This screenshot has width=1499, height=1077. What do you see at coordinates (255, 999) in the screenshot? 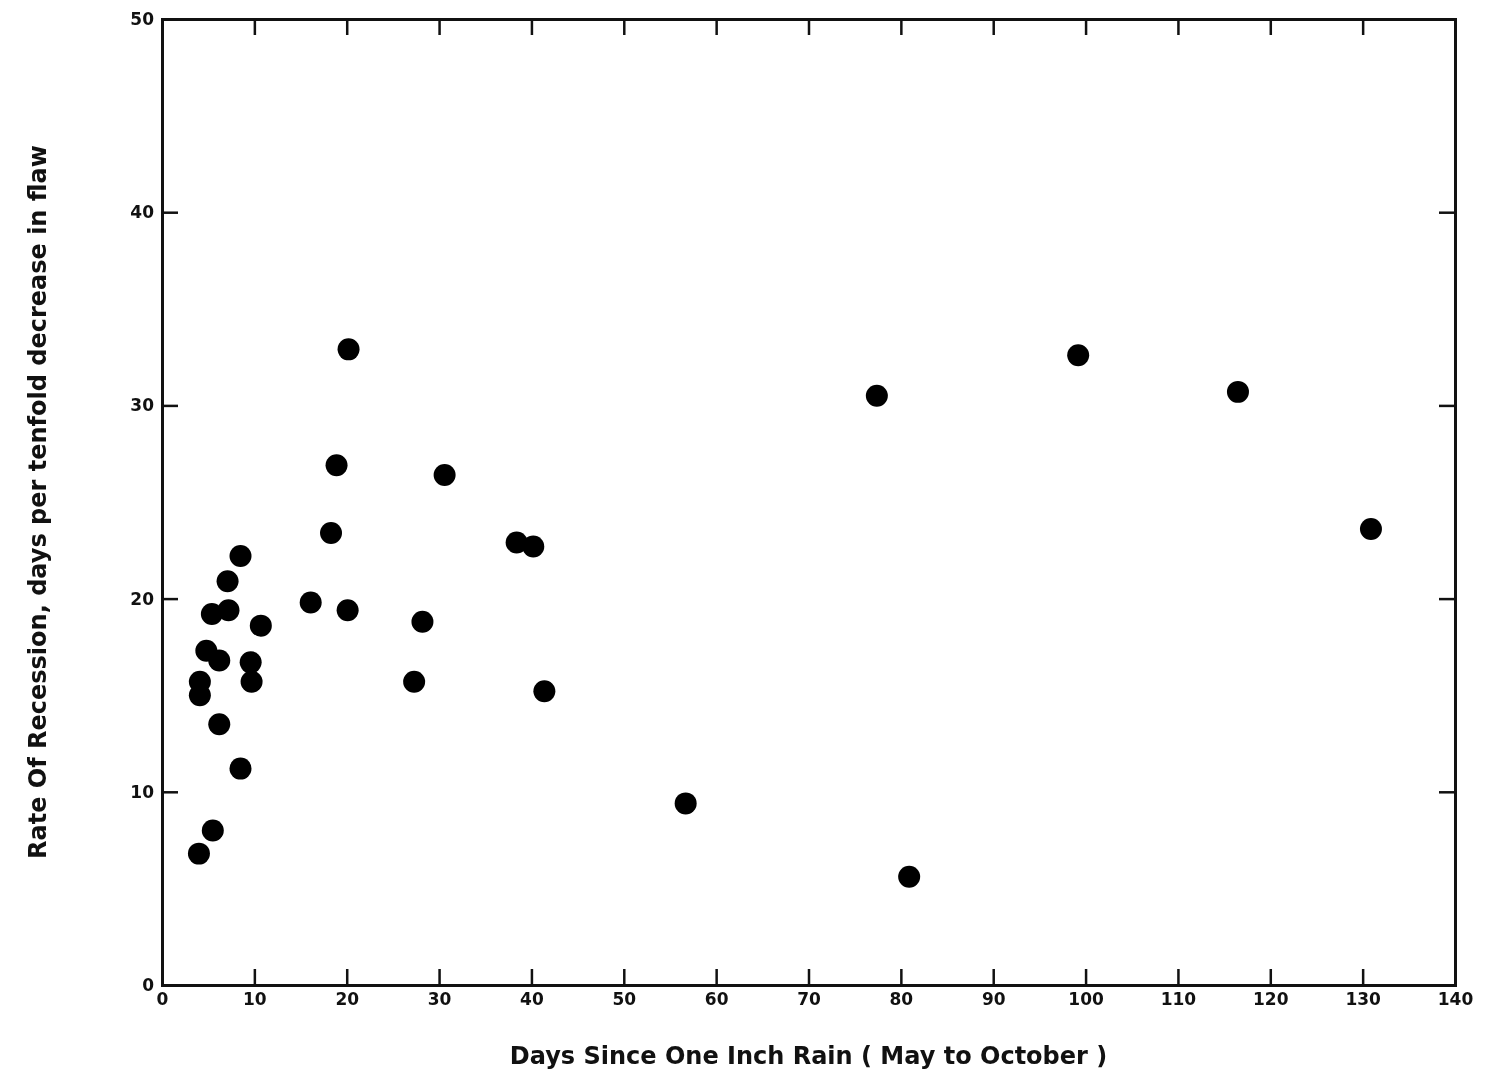
I see `x-tick-label: 10` at bounding box center [255, 999].